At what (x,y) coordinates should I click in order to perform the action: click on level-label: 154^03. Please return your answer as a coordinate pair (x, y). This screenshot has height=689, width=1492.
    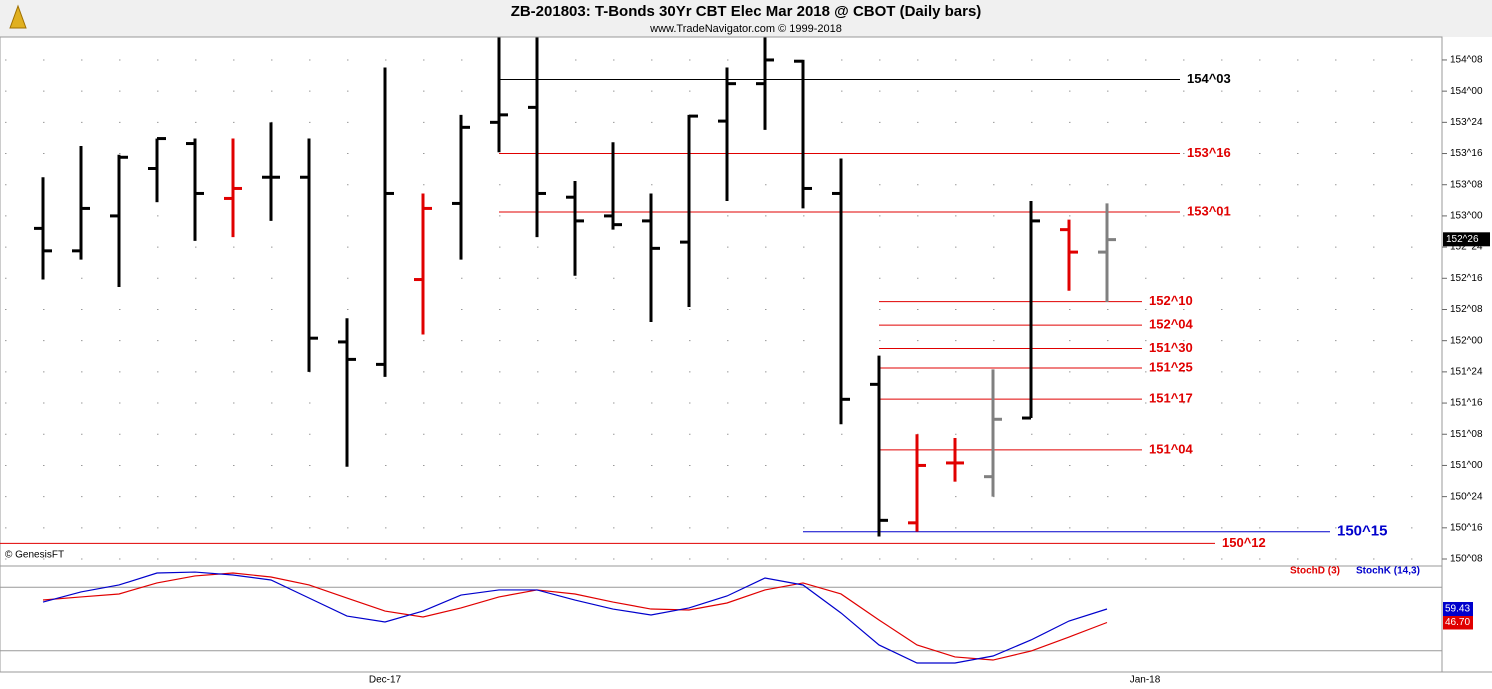
    Looking at the image, I should click on (1209, 78).